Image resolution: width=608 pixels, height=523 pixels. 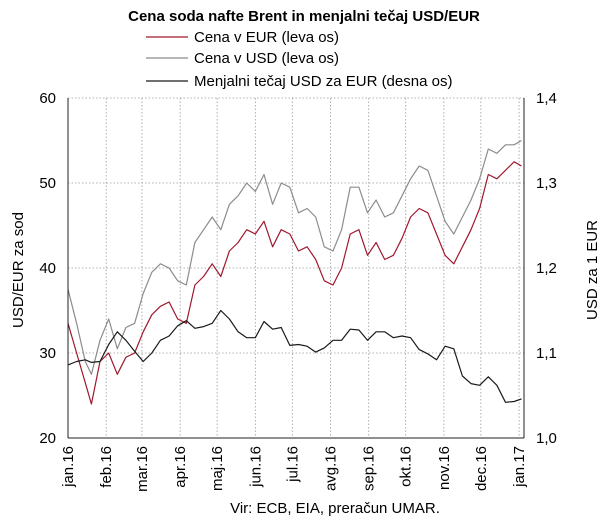 I want to click on y-right-tick-label: 1,2, so click(x=546, y=268).